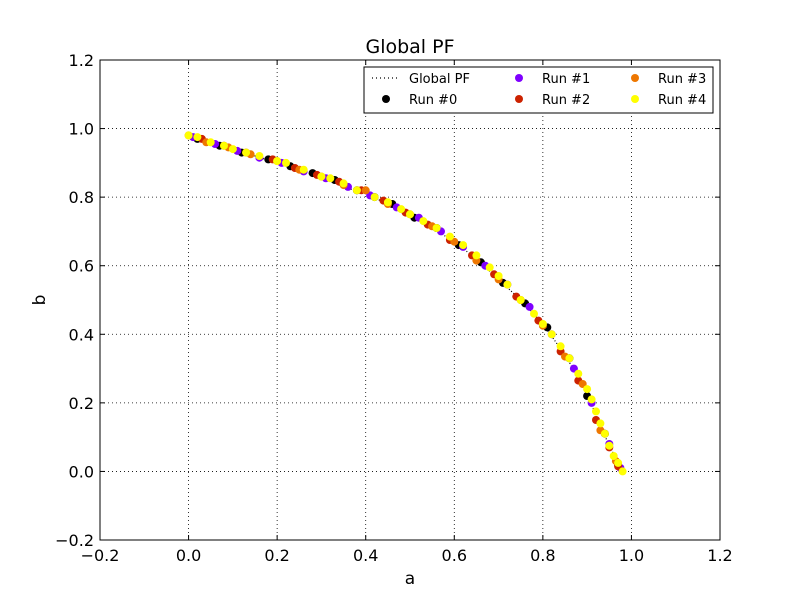 The width and height of the screenshot is (800, 600). What do you see at coordinates (682, 79) in the screenshot?
I see `legend-label: Run #3` at bounding box center [682, 79].